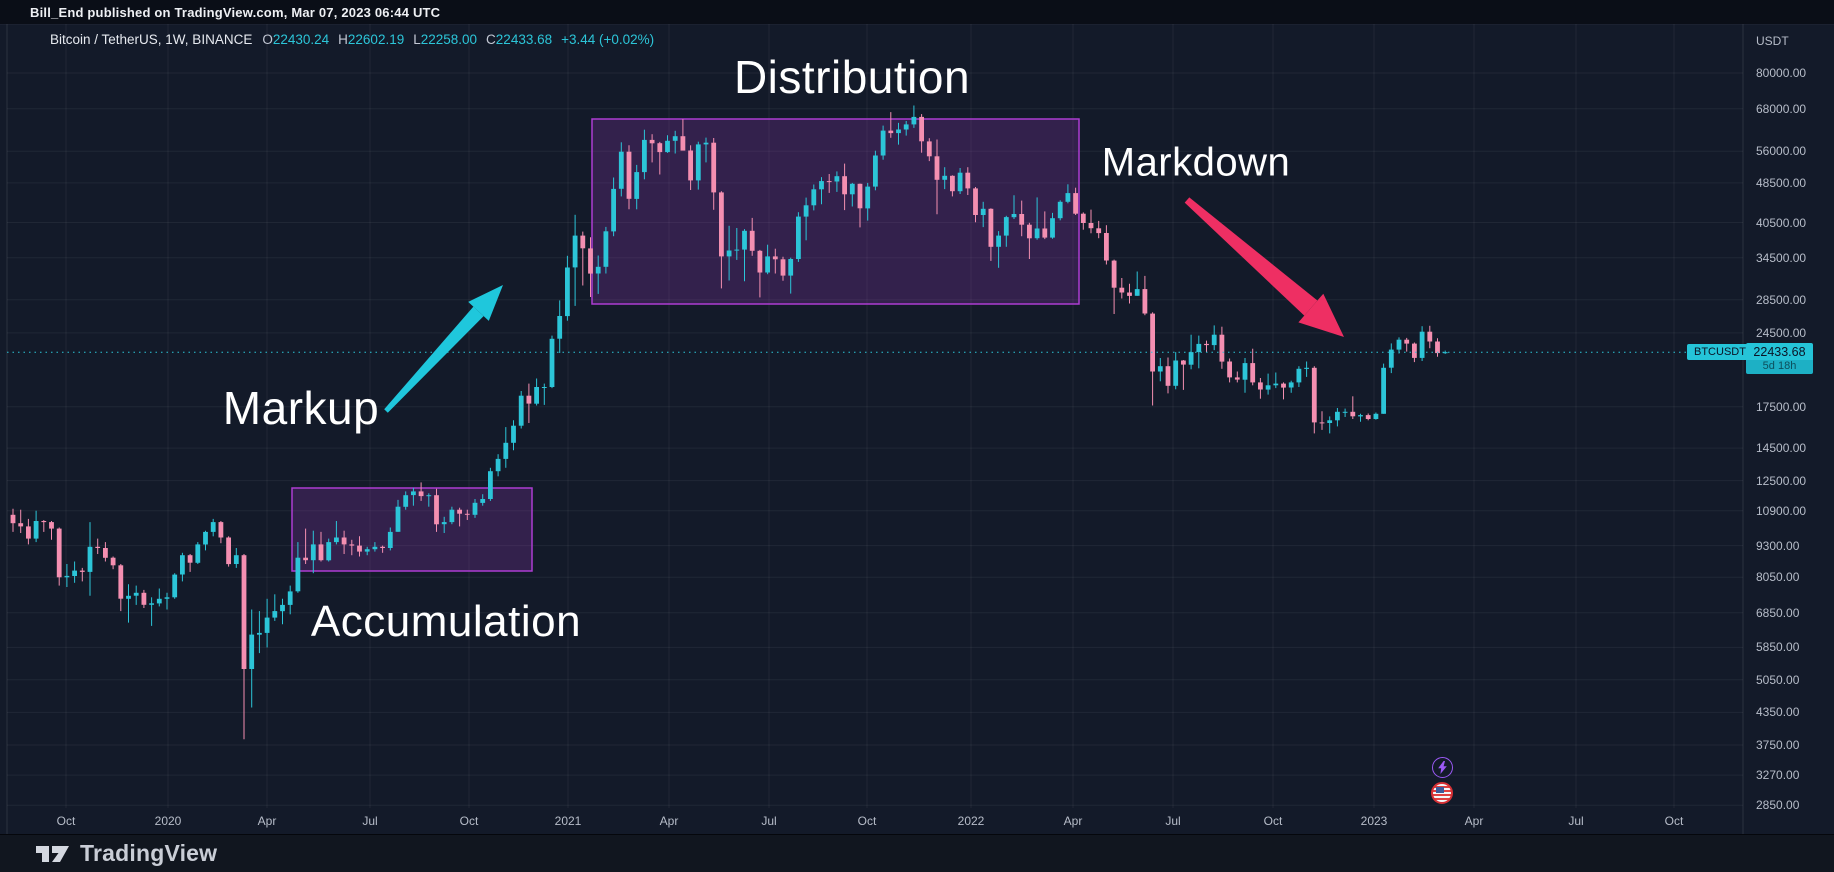 Image resolution: width=1834 pixels, height=872 pixels. I want to click on price-axis-label: 34500.00, so click(1781, 257).